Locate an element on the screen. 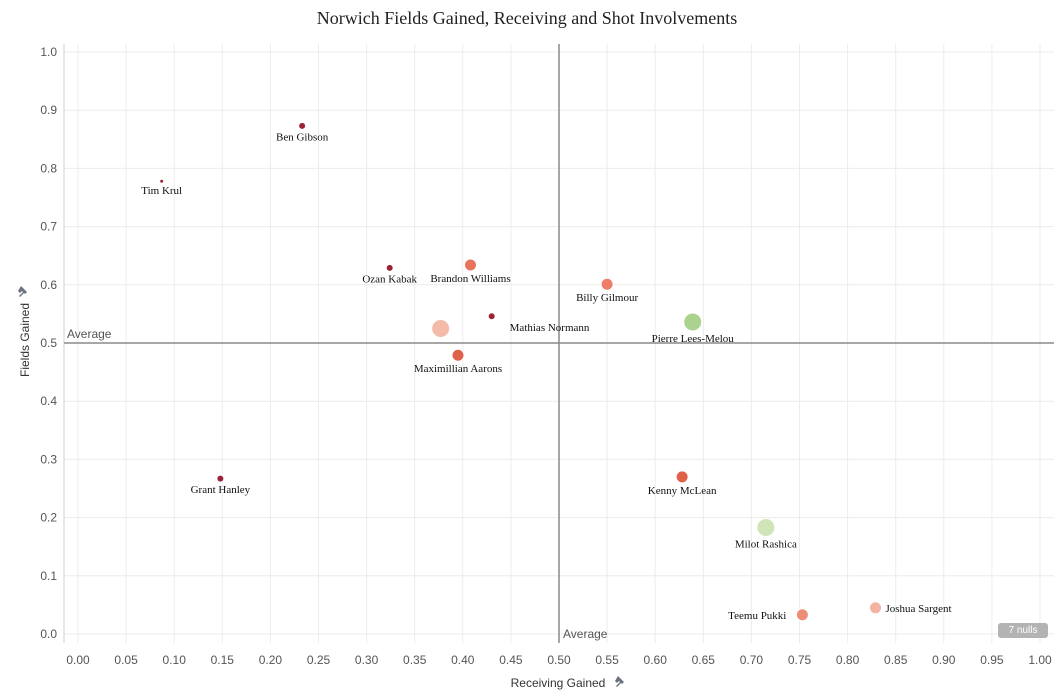 The image size is (1054, 694). y-axis-pin-icon is located at coordinates (22, 291).